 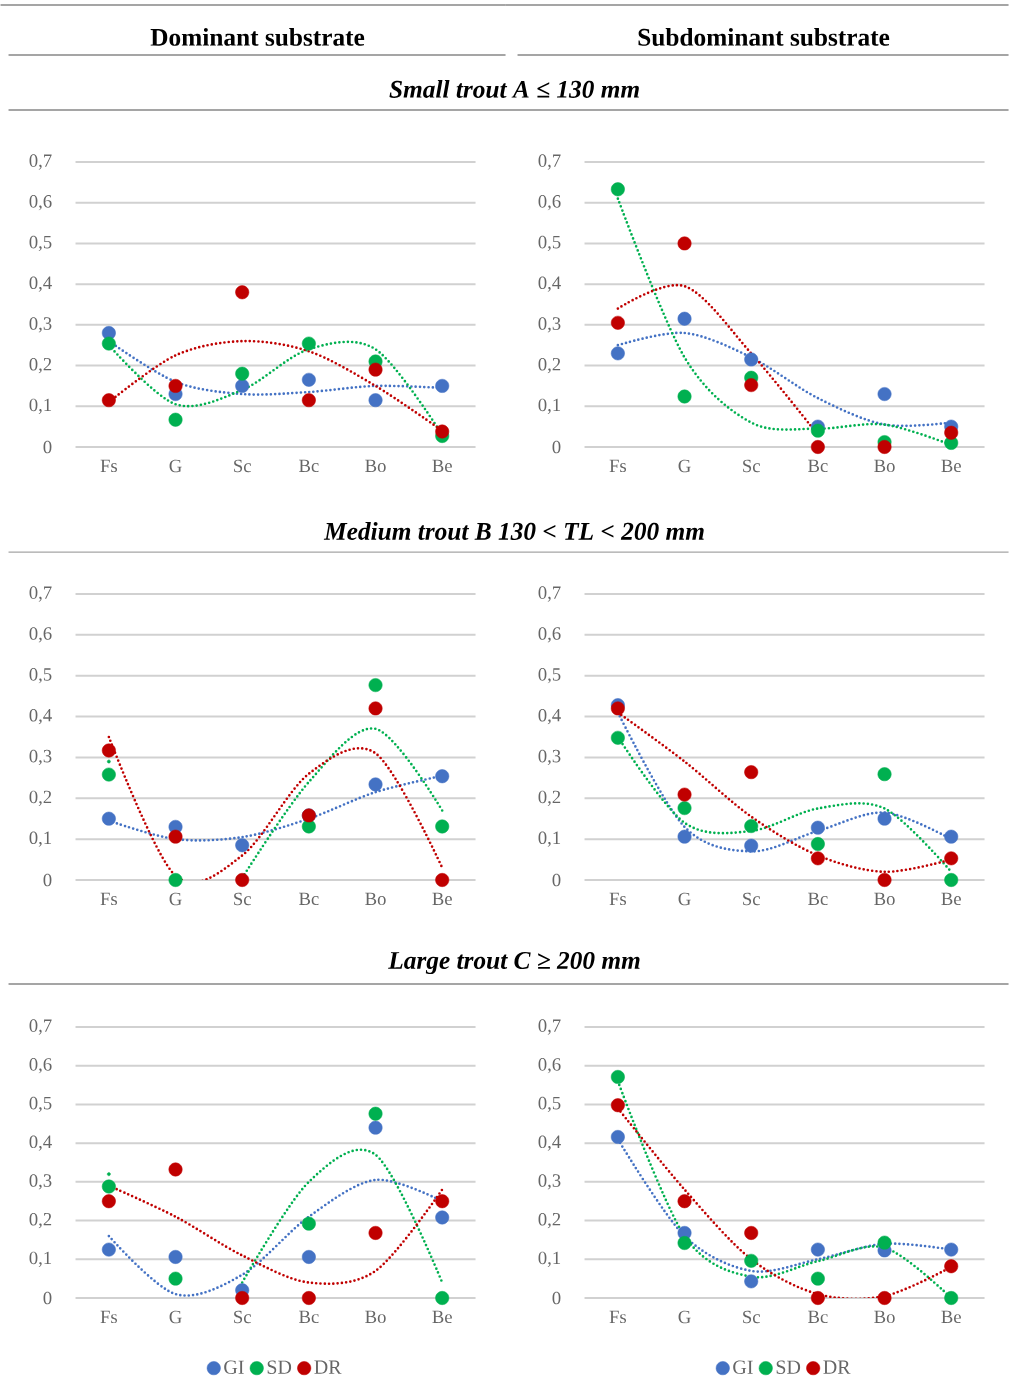 I want to click on chart-subtitle: Medium trout B 130 < TL < 200 mm, so click(x=513, y=531).